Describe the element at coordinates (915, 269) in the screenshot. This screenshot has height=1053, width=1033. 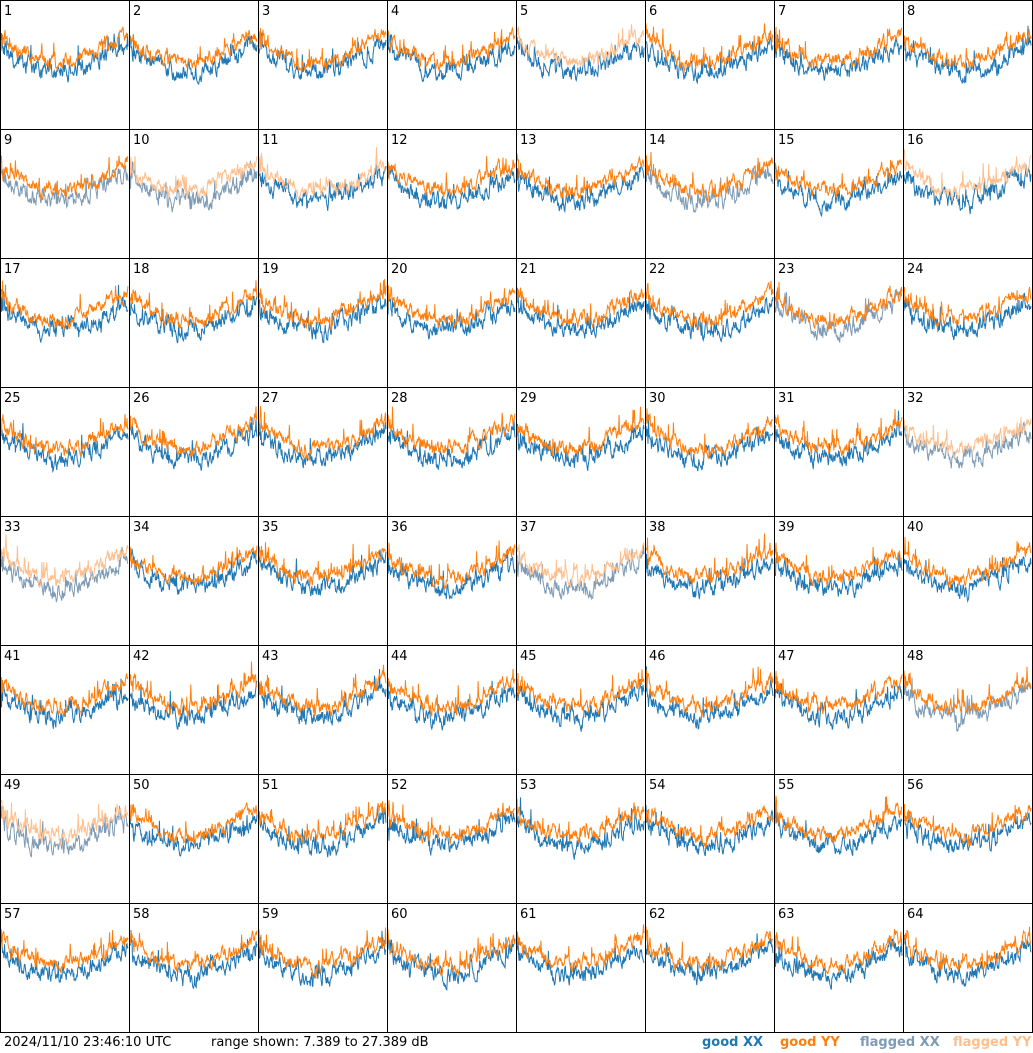
I see `tile-label-24: 24` at that location.